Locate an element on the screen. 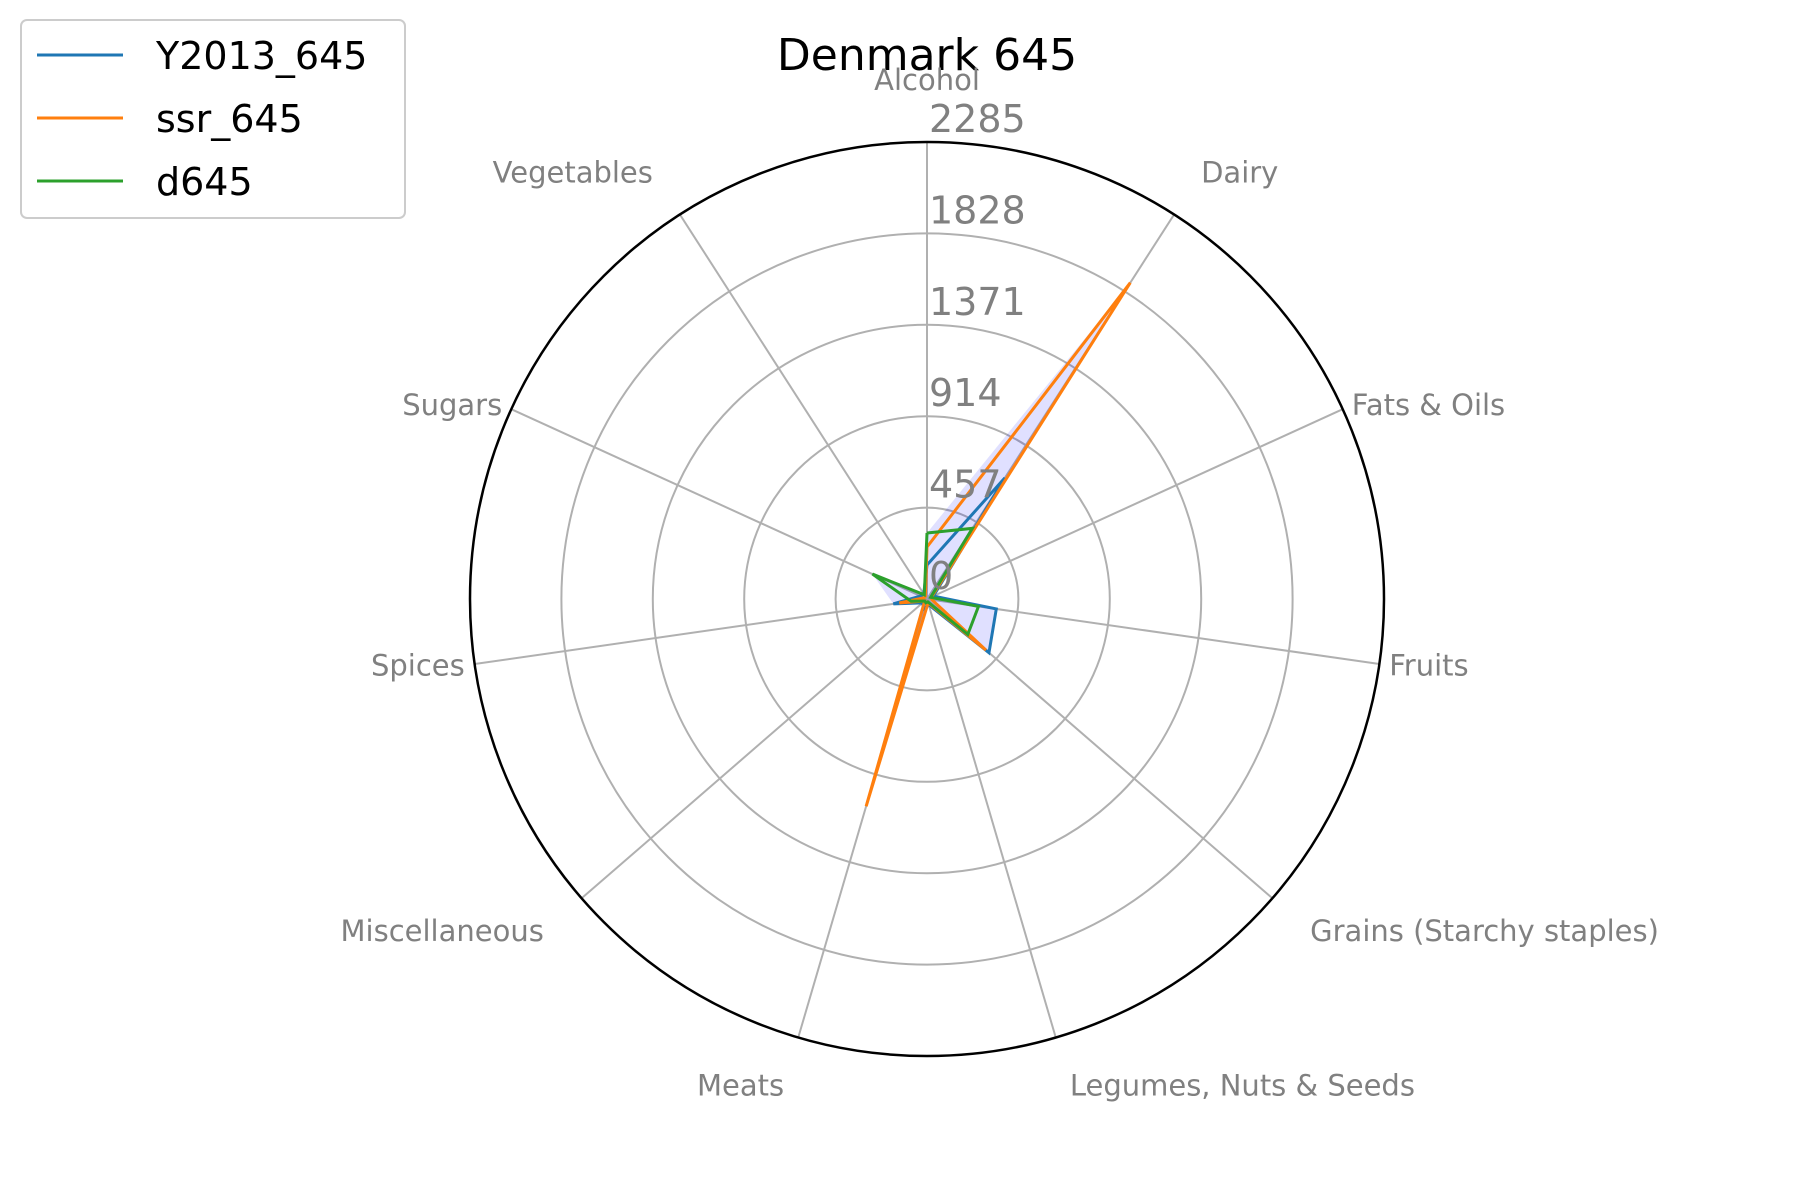 The image size is (1800, 1200). area-fill is located at coordinates (998, 544).